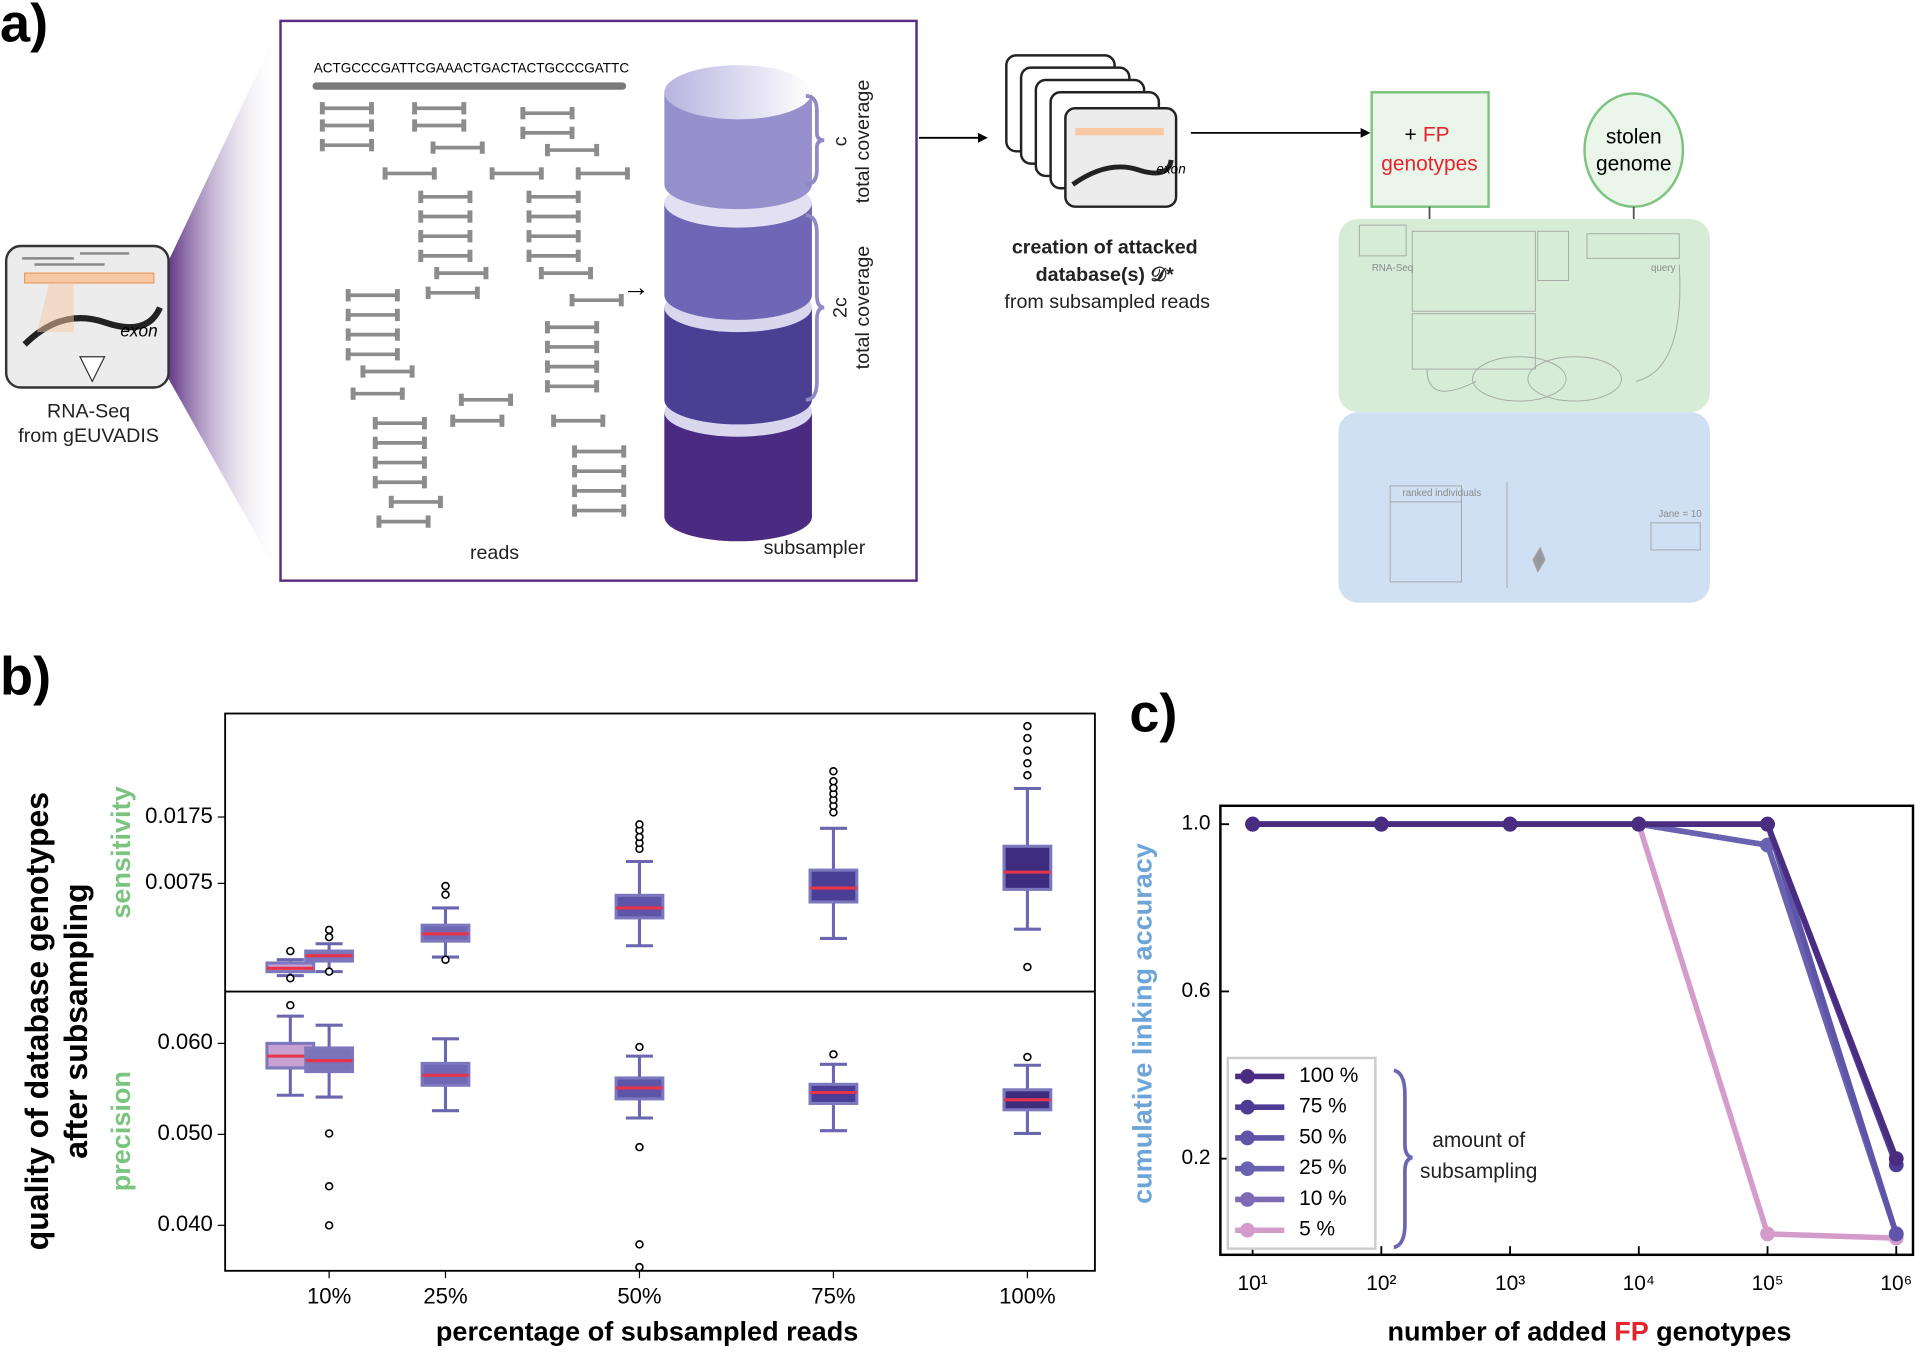 This screenshot has width=1929, height=1352. Describe the element at coordinates (1153, 714) in the screenshot. I see `panel-label: c)` at that location.